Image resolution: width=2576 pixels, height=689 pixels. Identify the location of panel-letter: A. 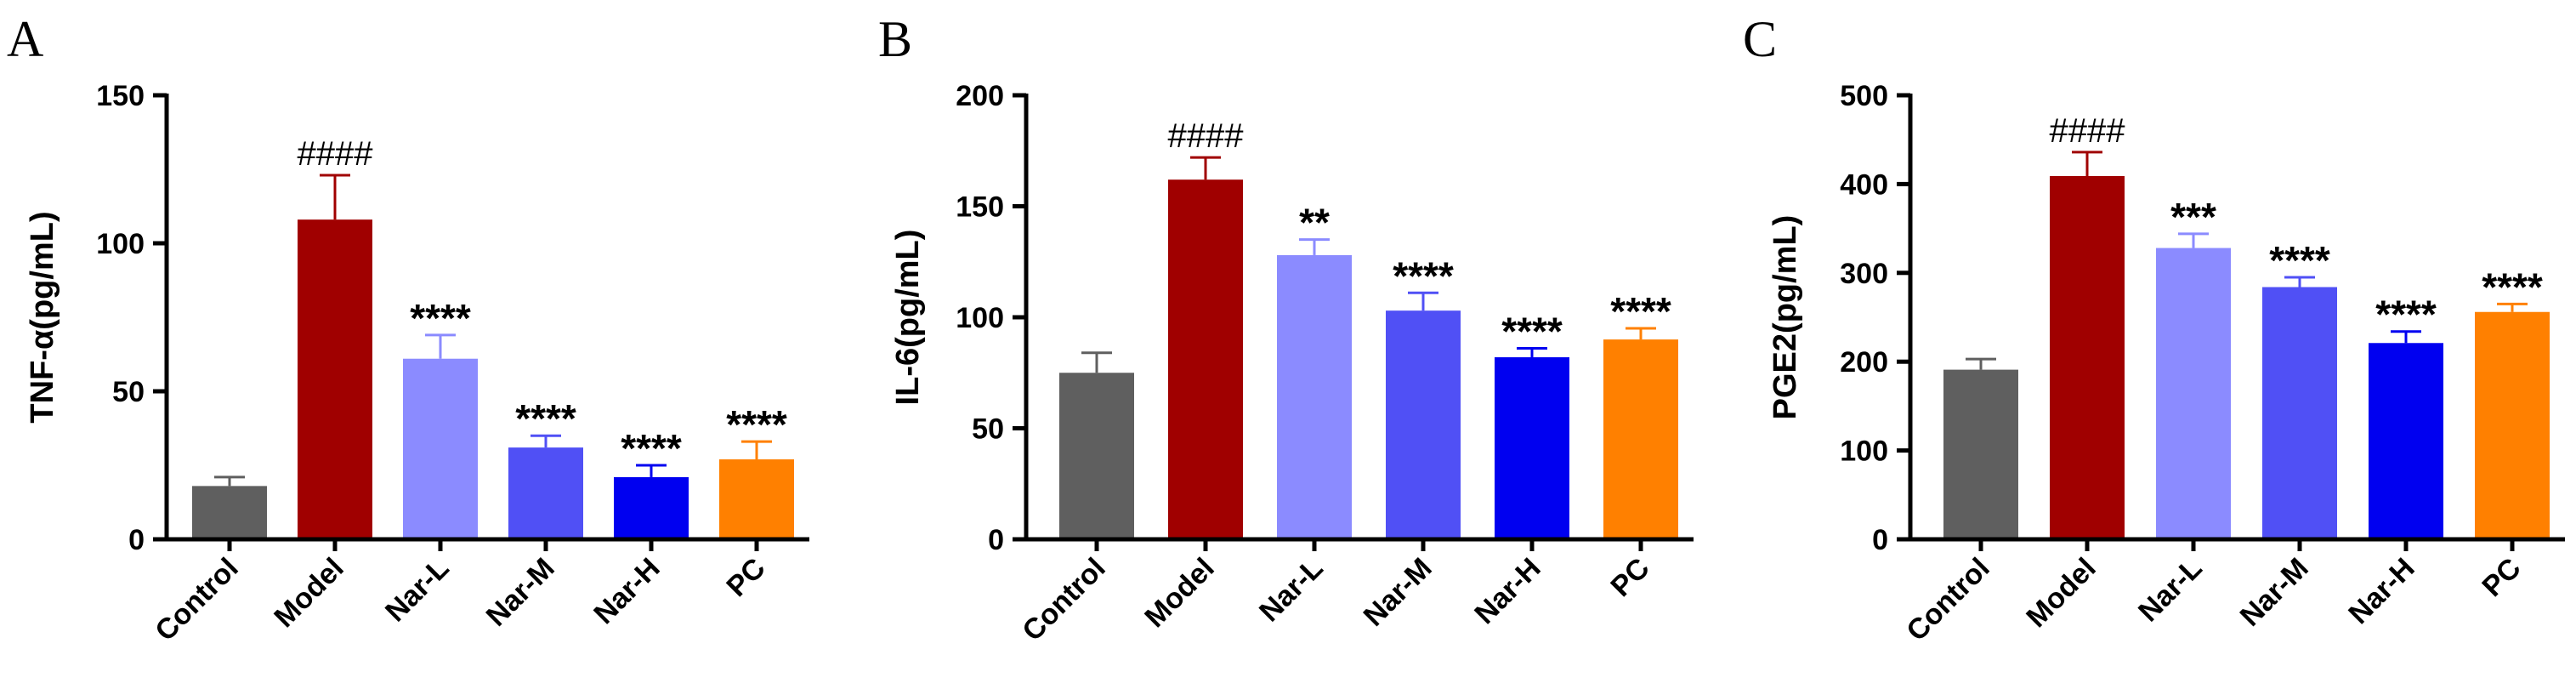
(25, 39).